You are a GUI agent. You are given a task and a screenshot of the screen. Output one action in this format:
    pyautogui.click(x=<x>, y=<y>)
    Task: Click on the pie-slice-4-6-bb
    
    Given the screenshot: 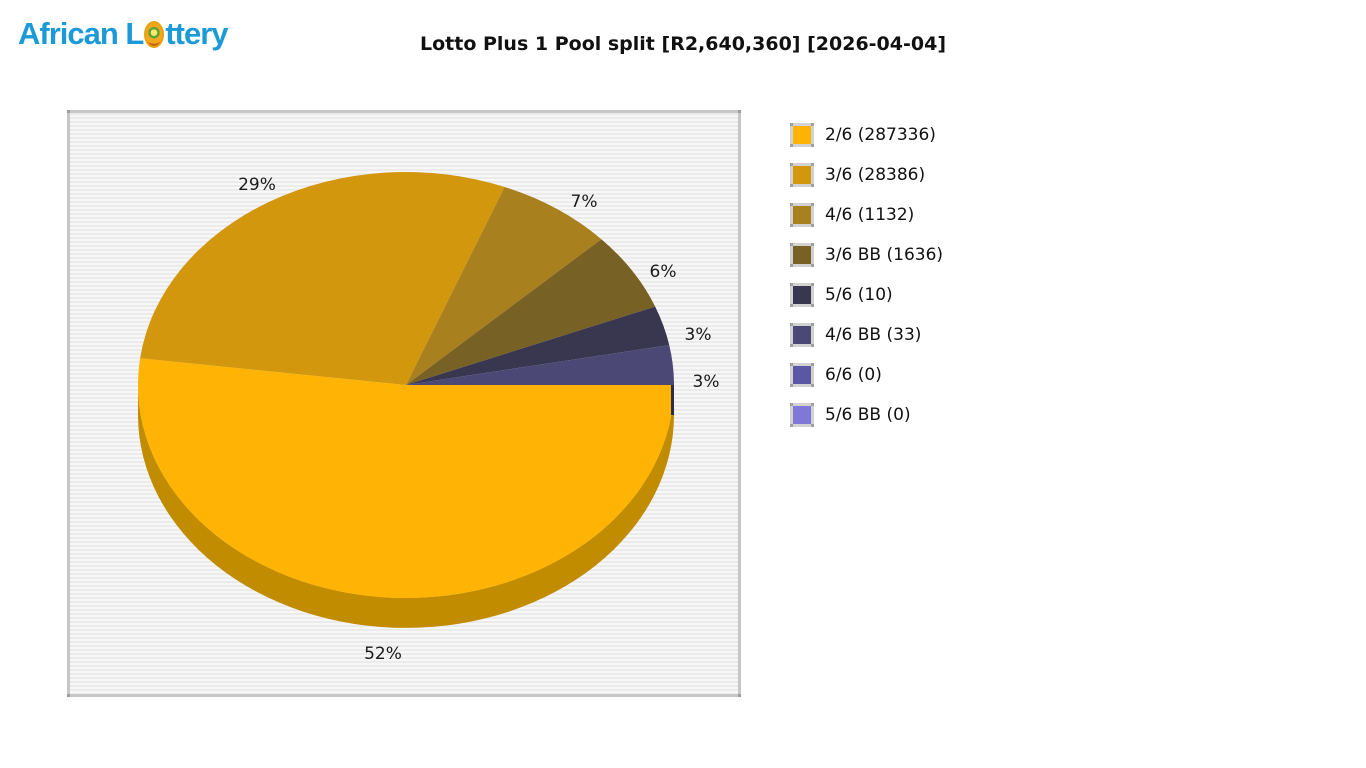 What is the action you would take?
    pyautogui.click(x=540, y=365)
    